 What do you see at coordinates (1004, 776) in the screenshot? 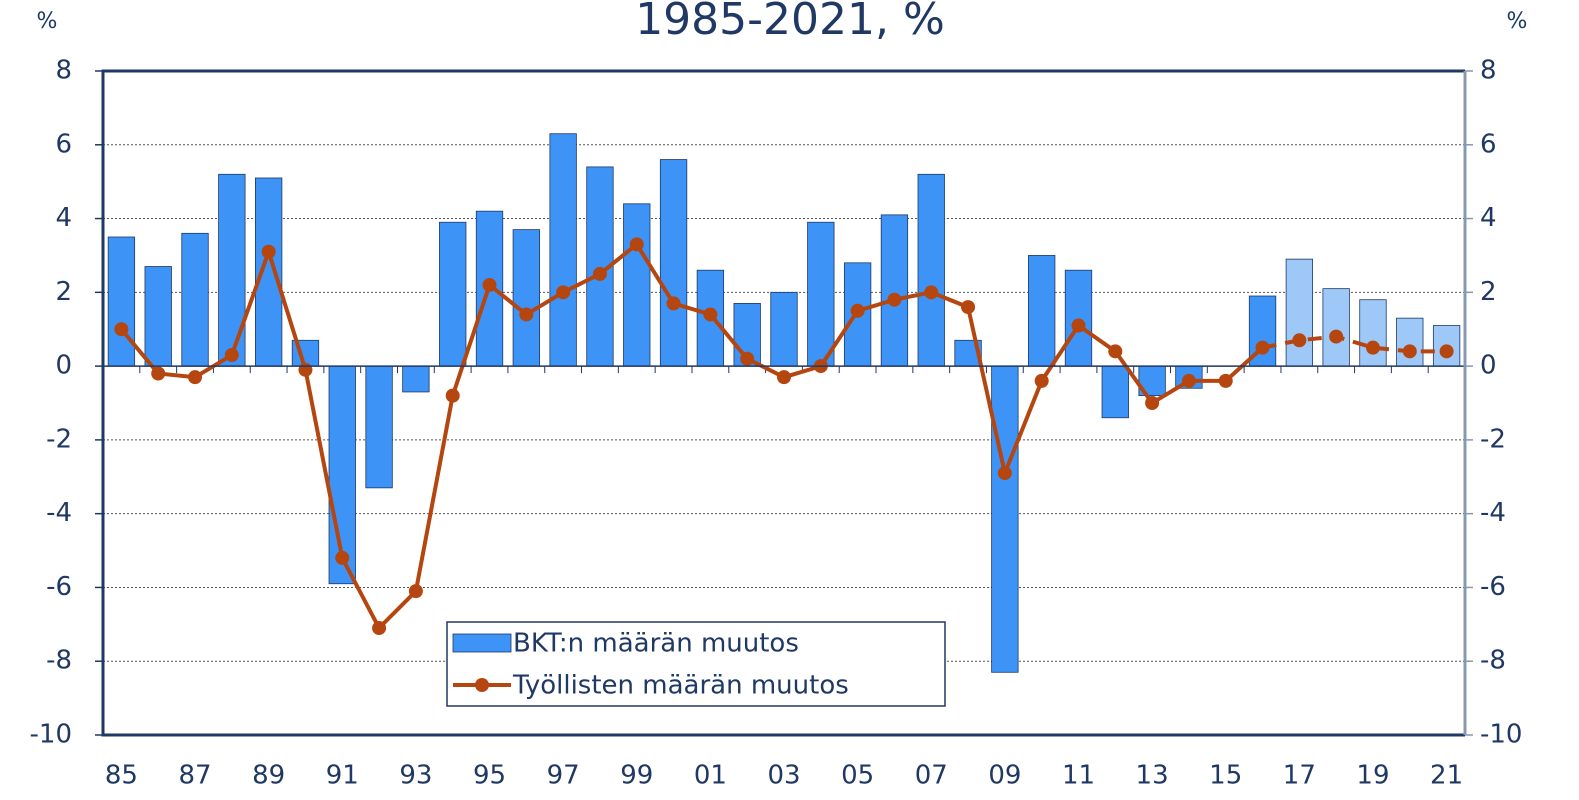
I see `x-tick-label: 09` at bounding box center [1004, 776].